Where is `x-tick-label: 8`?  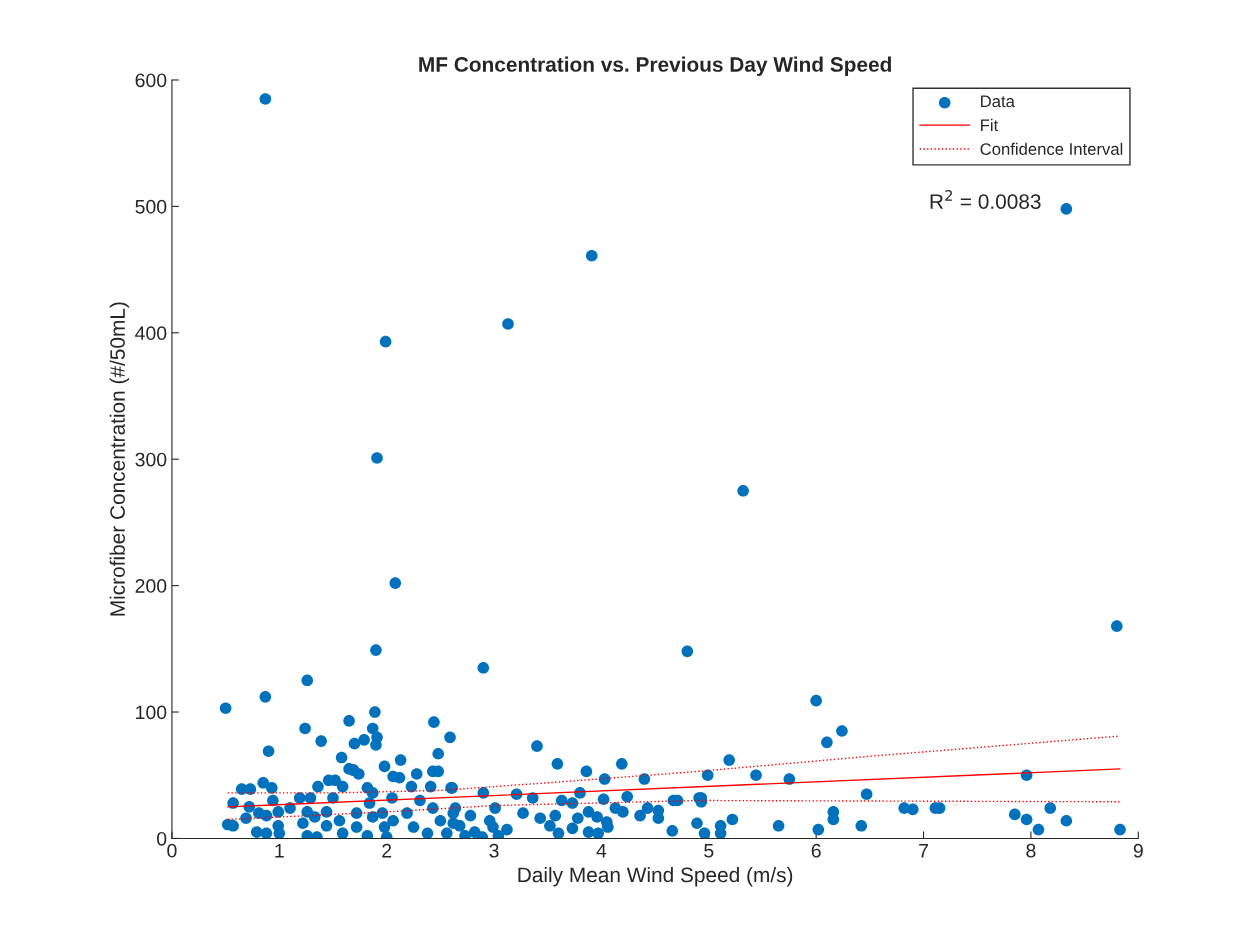
x-tick-label: 8 is located at coordinates (1031, 850).